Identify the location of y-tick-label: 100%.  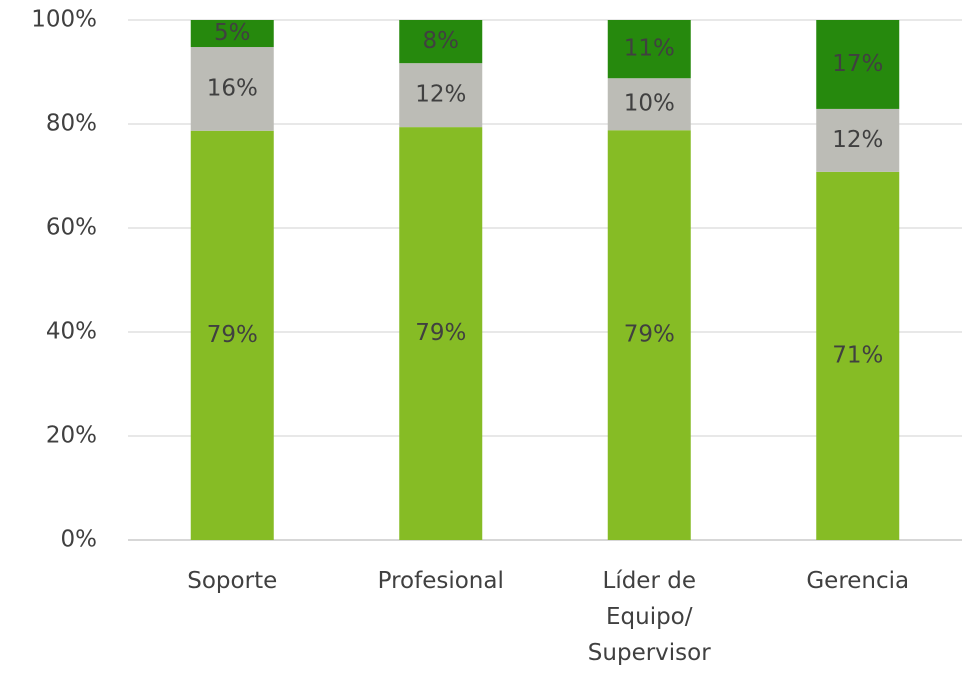
(64, 20).